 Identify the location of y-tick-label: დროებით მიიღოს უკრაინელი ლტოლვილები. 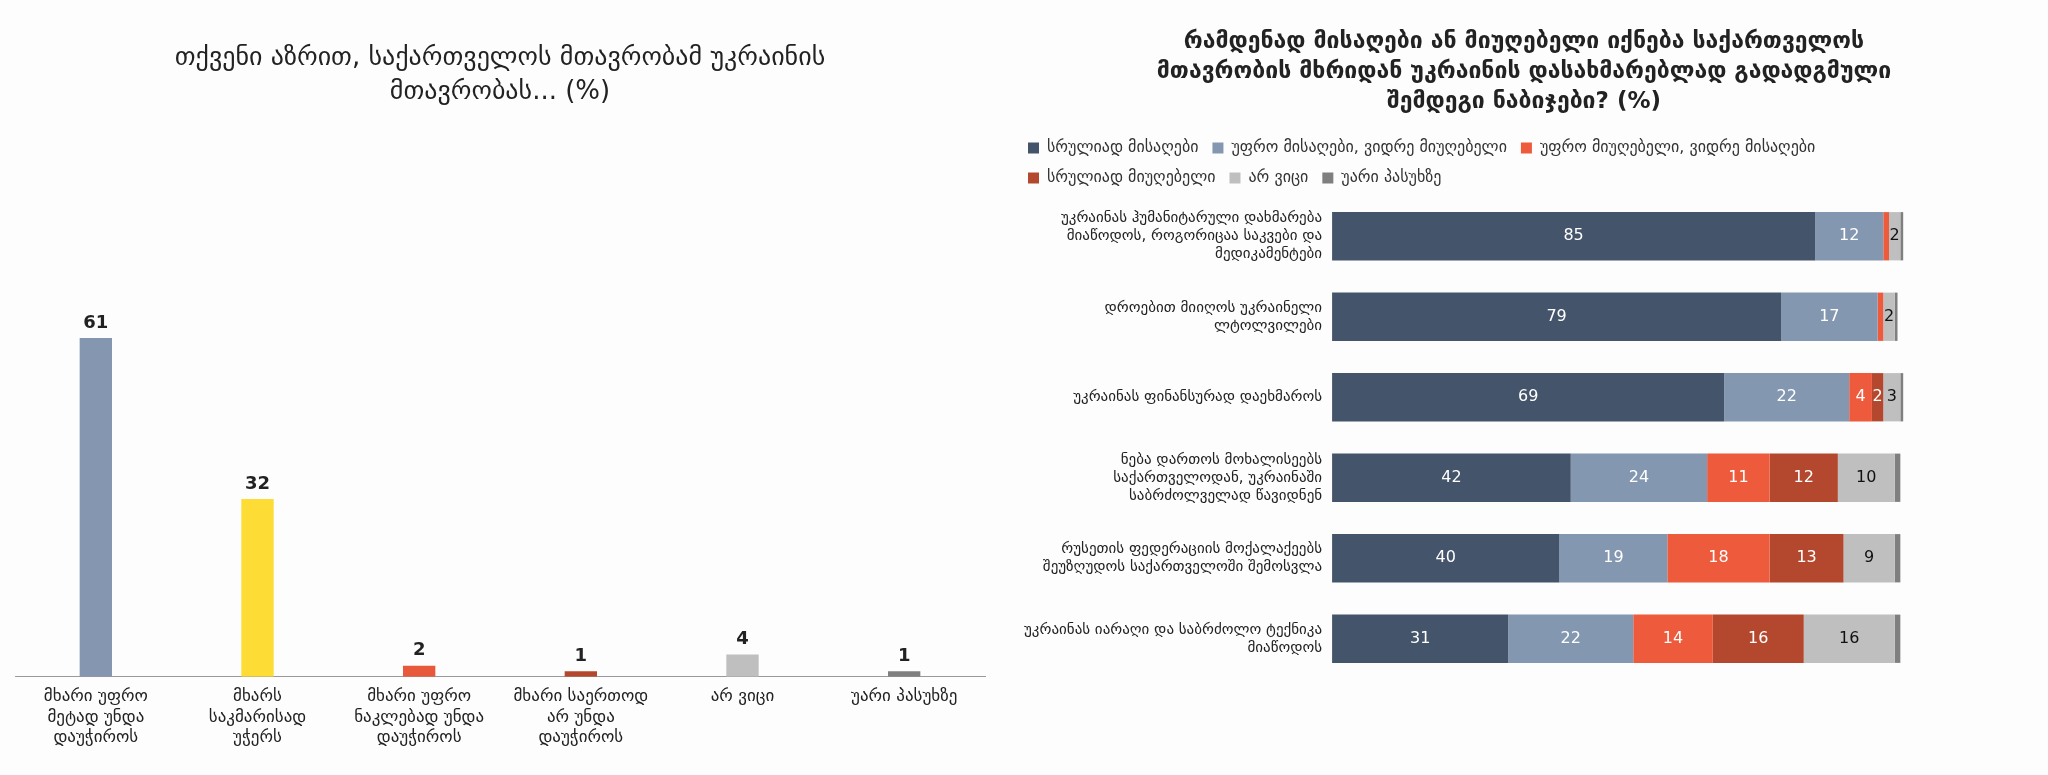
(1213, 315).